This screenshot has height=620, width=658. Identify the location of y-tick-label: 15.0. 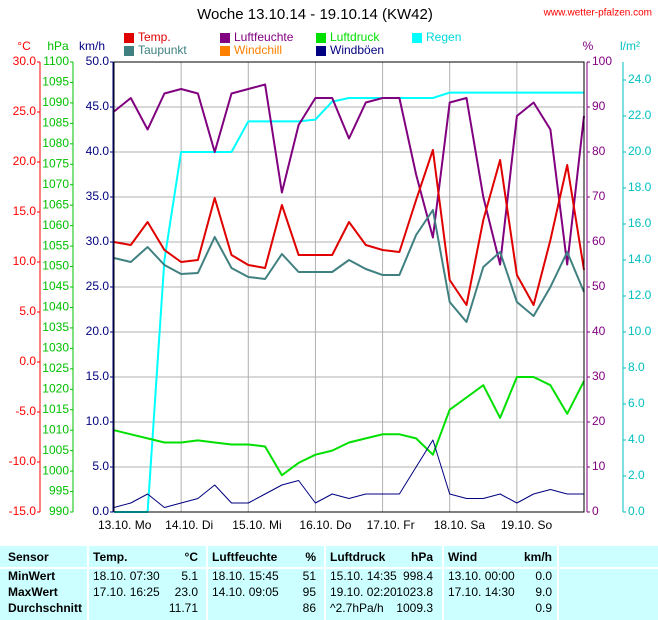
(25, 211).